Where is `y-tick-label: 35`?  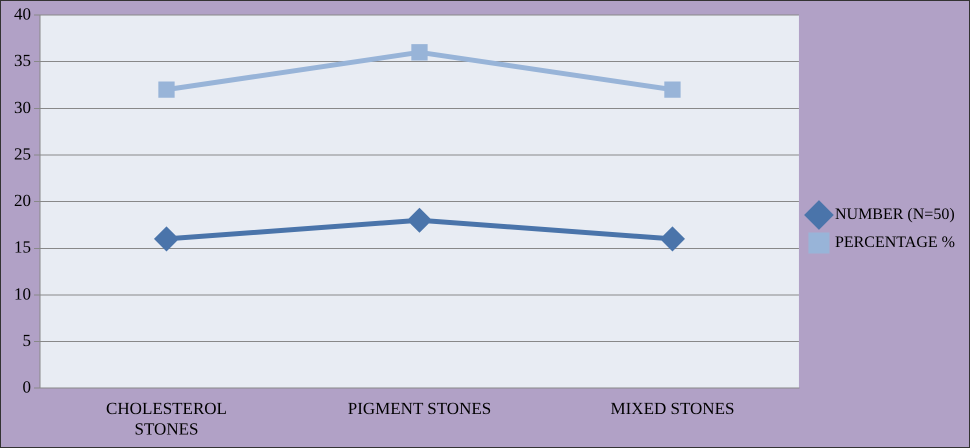
y-tick-label: 35 is located at coordinates (22, 60).